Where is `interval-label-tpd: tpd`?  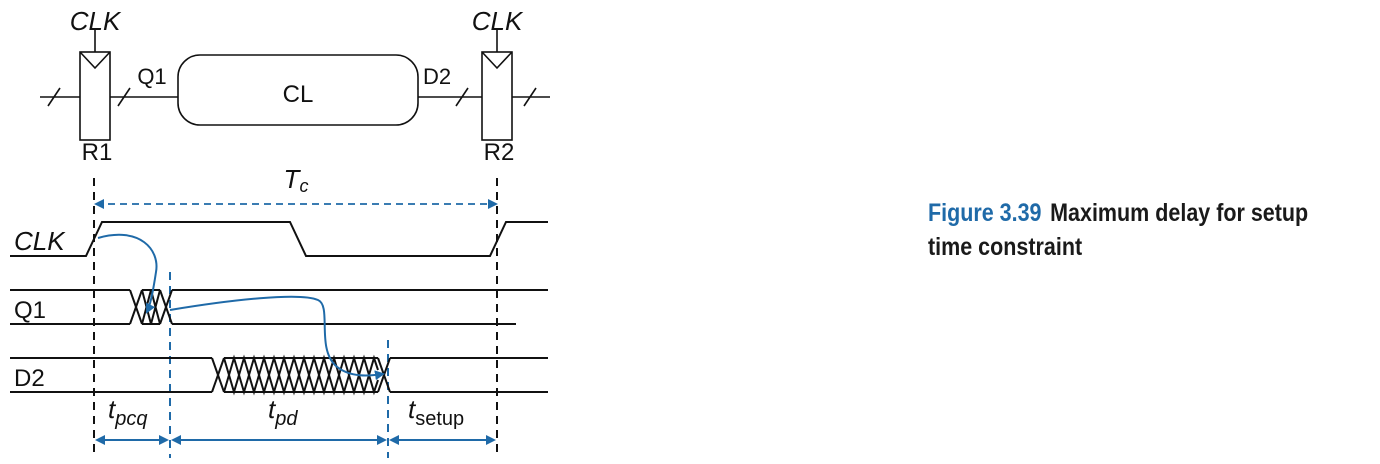
interval-label-tpd: tpd is located at coordinates (283, 412).